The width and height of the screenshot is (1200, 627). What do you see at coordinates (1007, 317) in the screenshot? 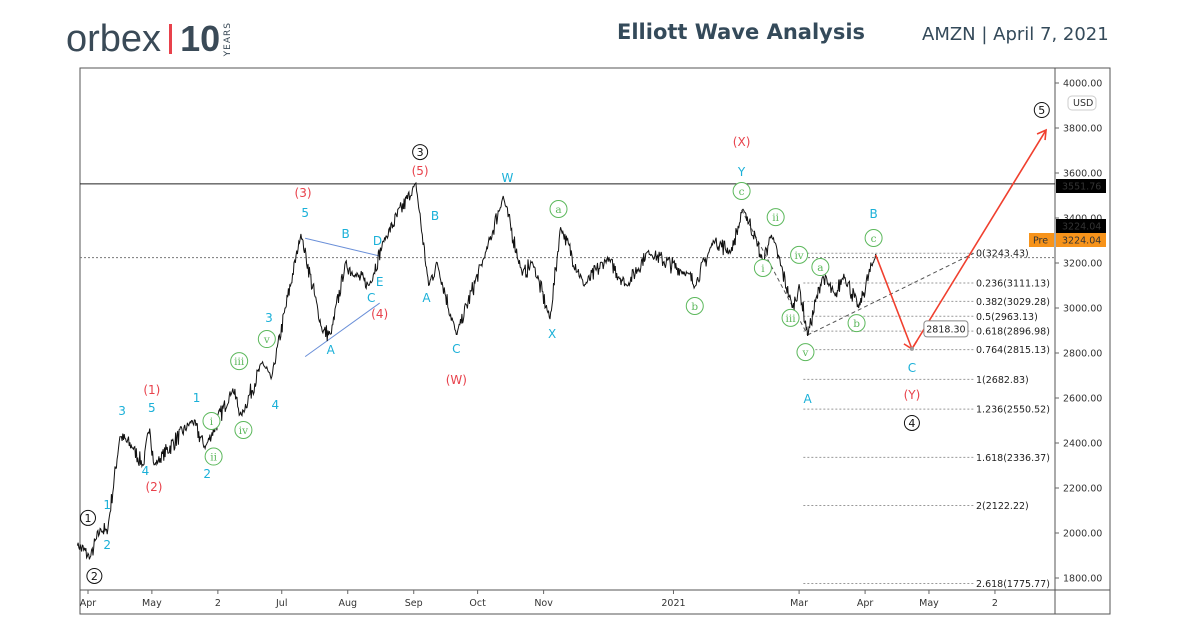
I see `fib-level-label: 0.5(2963.13)` at bounding box center [1007, 317].